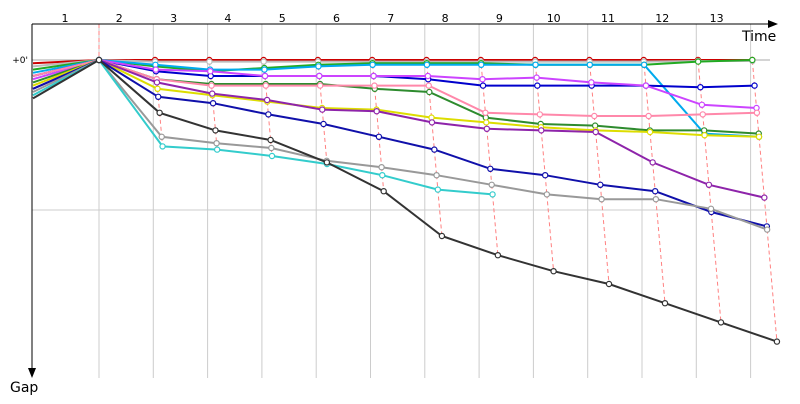 This screenshot has width=800, height=404. I want to click on x-tick-label: 5, so click(282, 18).